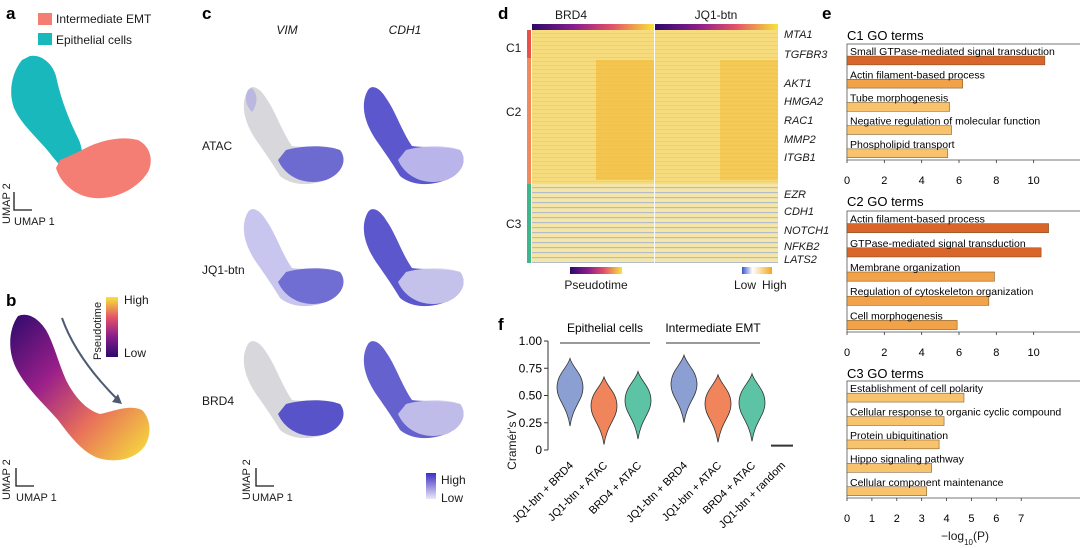  I want to click on go-term-label: Protein ubiquitination, so click(899, 436).